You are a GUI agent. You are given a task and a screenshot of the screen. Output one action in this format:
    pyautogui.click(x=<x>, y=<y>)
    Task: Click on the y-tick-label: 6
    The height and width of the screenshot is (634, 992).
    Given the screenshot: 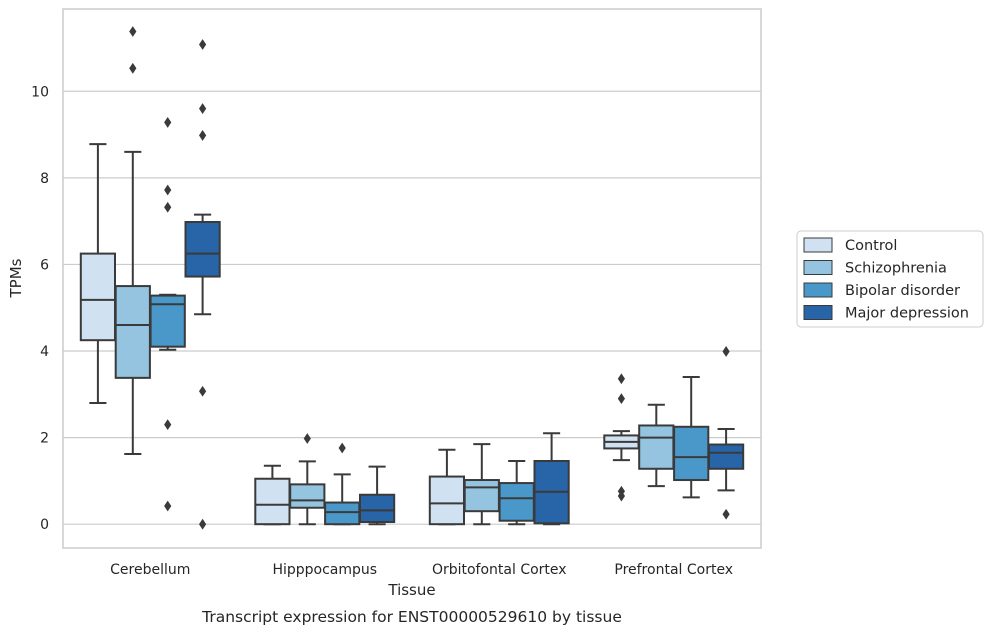 What is the action you would take?
    pyautogui.click(x=44, y=265)
    